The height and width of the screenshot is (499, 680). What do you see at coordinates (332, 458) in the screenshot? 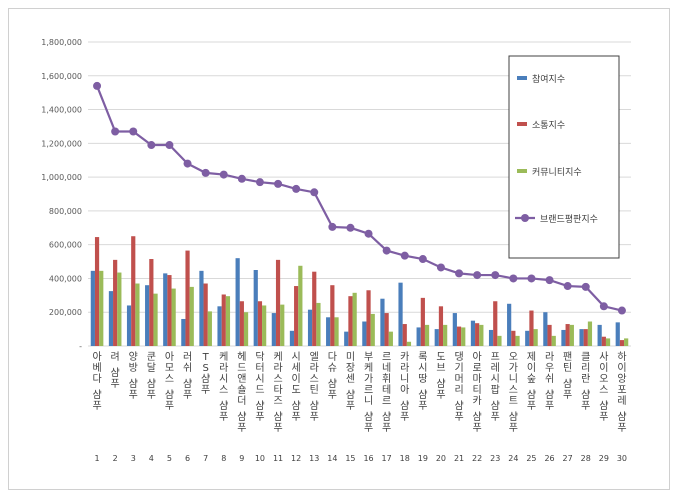
I see `x-rank-label: 14` at bounding box center [332, 458].